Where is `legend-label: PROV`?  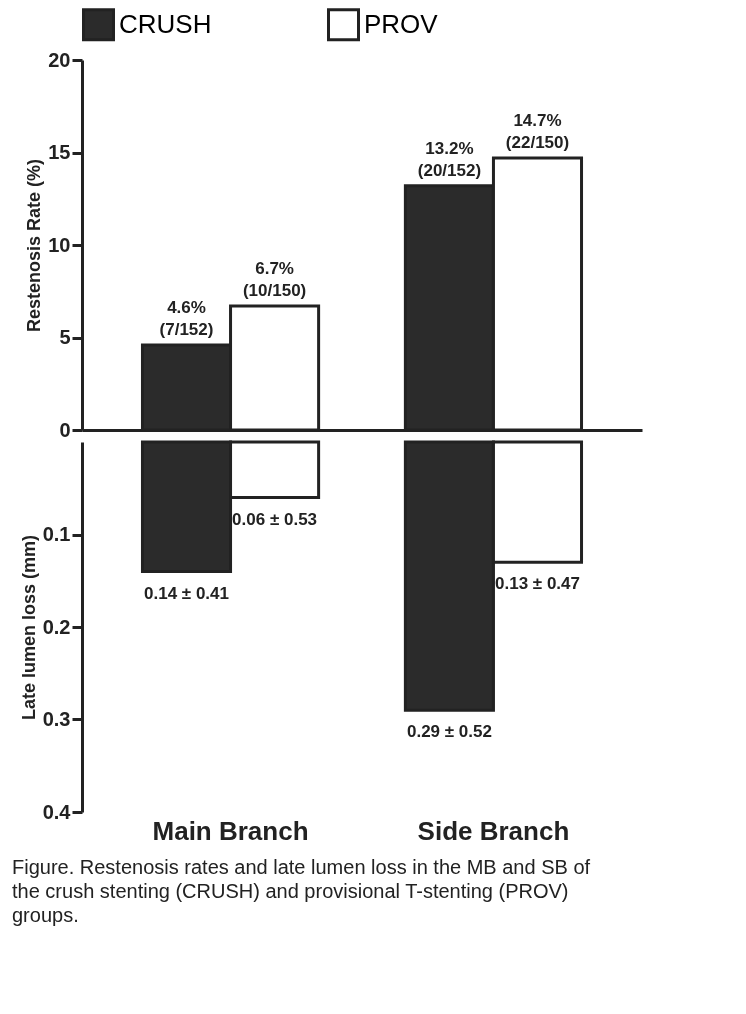
legend-label: PROV is located at coordinates (401, 23).